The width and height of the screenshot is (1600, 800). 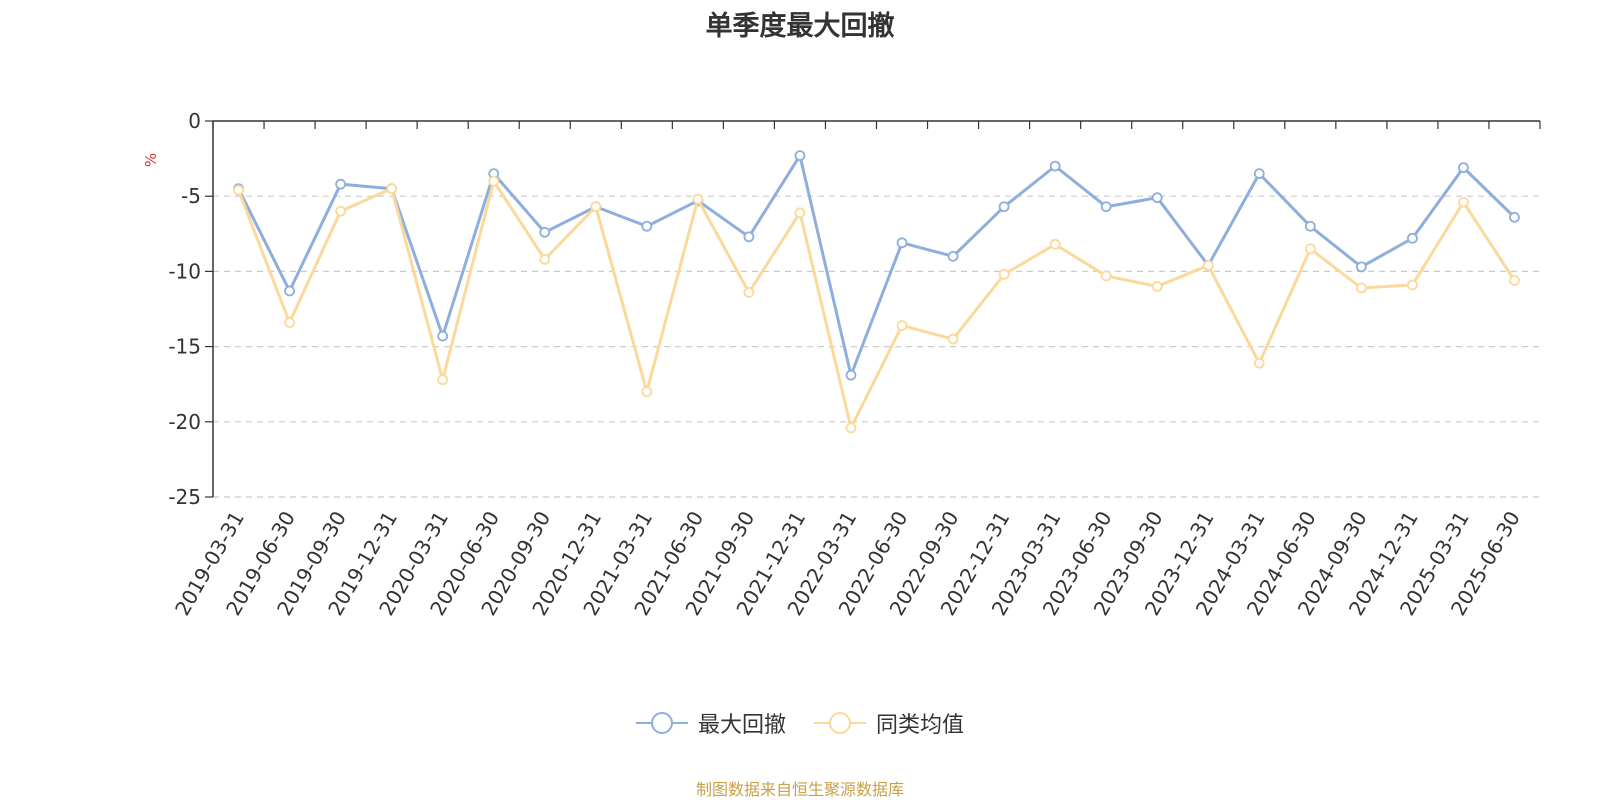 What do you see at coordinates (151, 160) in the screenshot?
I see `y-axis-label: %` at bounding box center [151, 160].